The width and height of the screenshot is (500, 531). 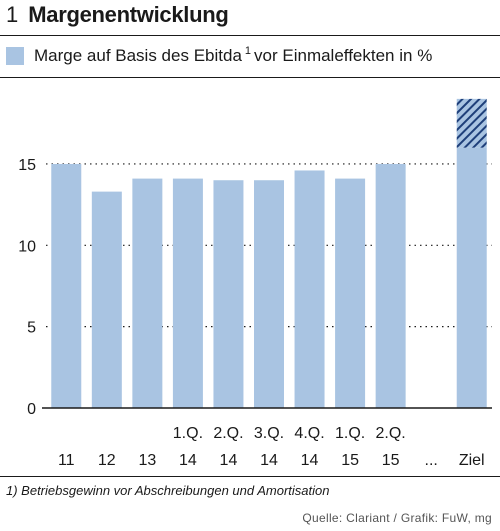 I want to click on x-tick-label: 12, so click(x=107, y=460).